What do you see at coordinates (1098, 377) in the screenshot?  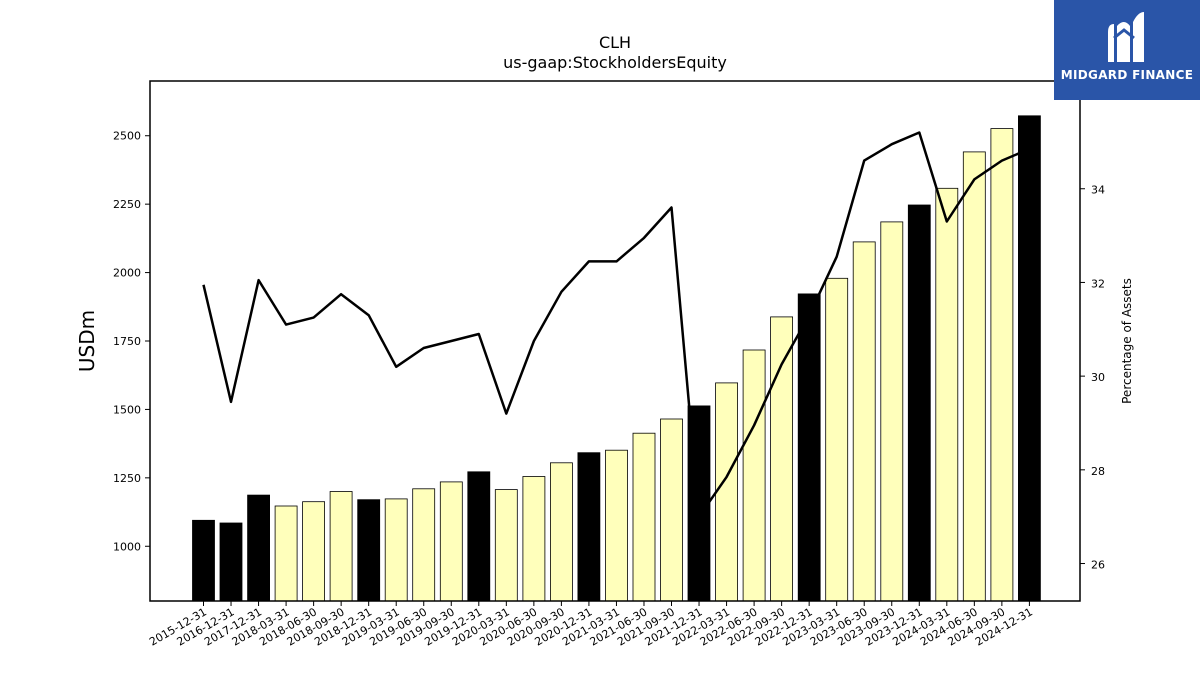 I see `y2-tick-label: 30` at bounding box center [1098, 377].